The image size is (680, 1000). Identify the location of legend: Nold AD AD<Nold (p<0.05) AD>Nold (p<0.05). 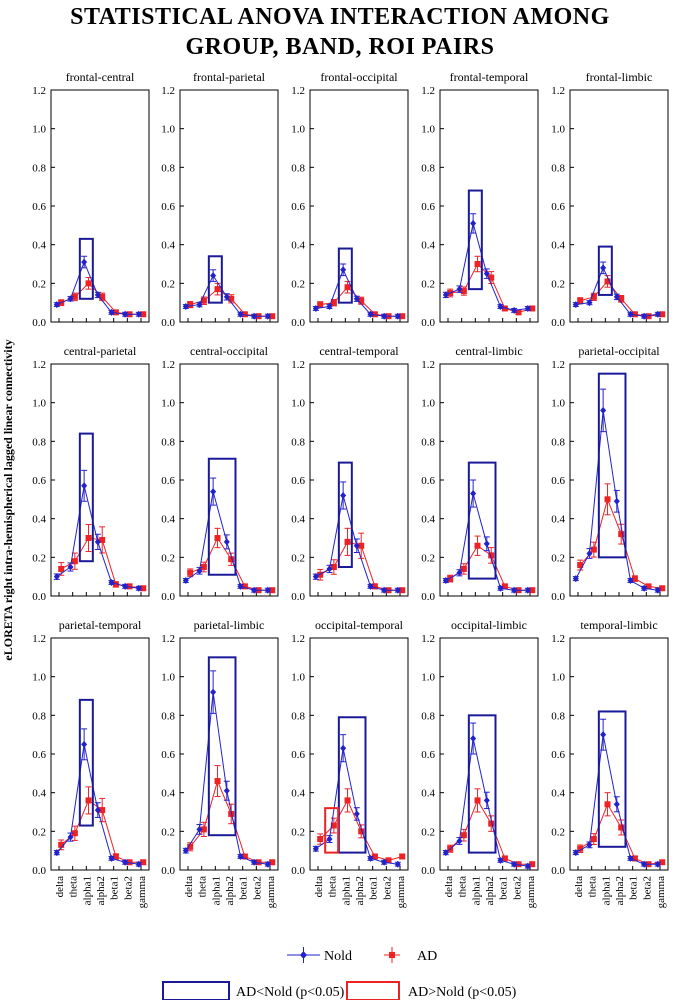
(339, 973).